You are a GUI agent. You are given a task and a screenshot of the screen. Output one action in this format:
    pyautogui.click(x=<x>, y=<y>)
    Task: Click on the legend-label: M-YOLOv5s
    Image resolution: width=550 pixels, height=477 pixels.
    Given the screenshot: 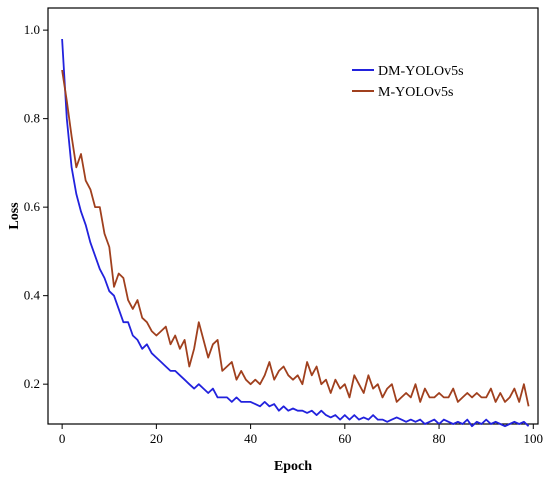 What is the action you would take?
    pyautogui.click(x=415, y=92)
    